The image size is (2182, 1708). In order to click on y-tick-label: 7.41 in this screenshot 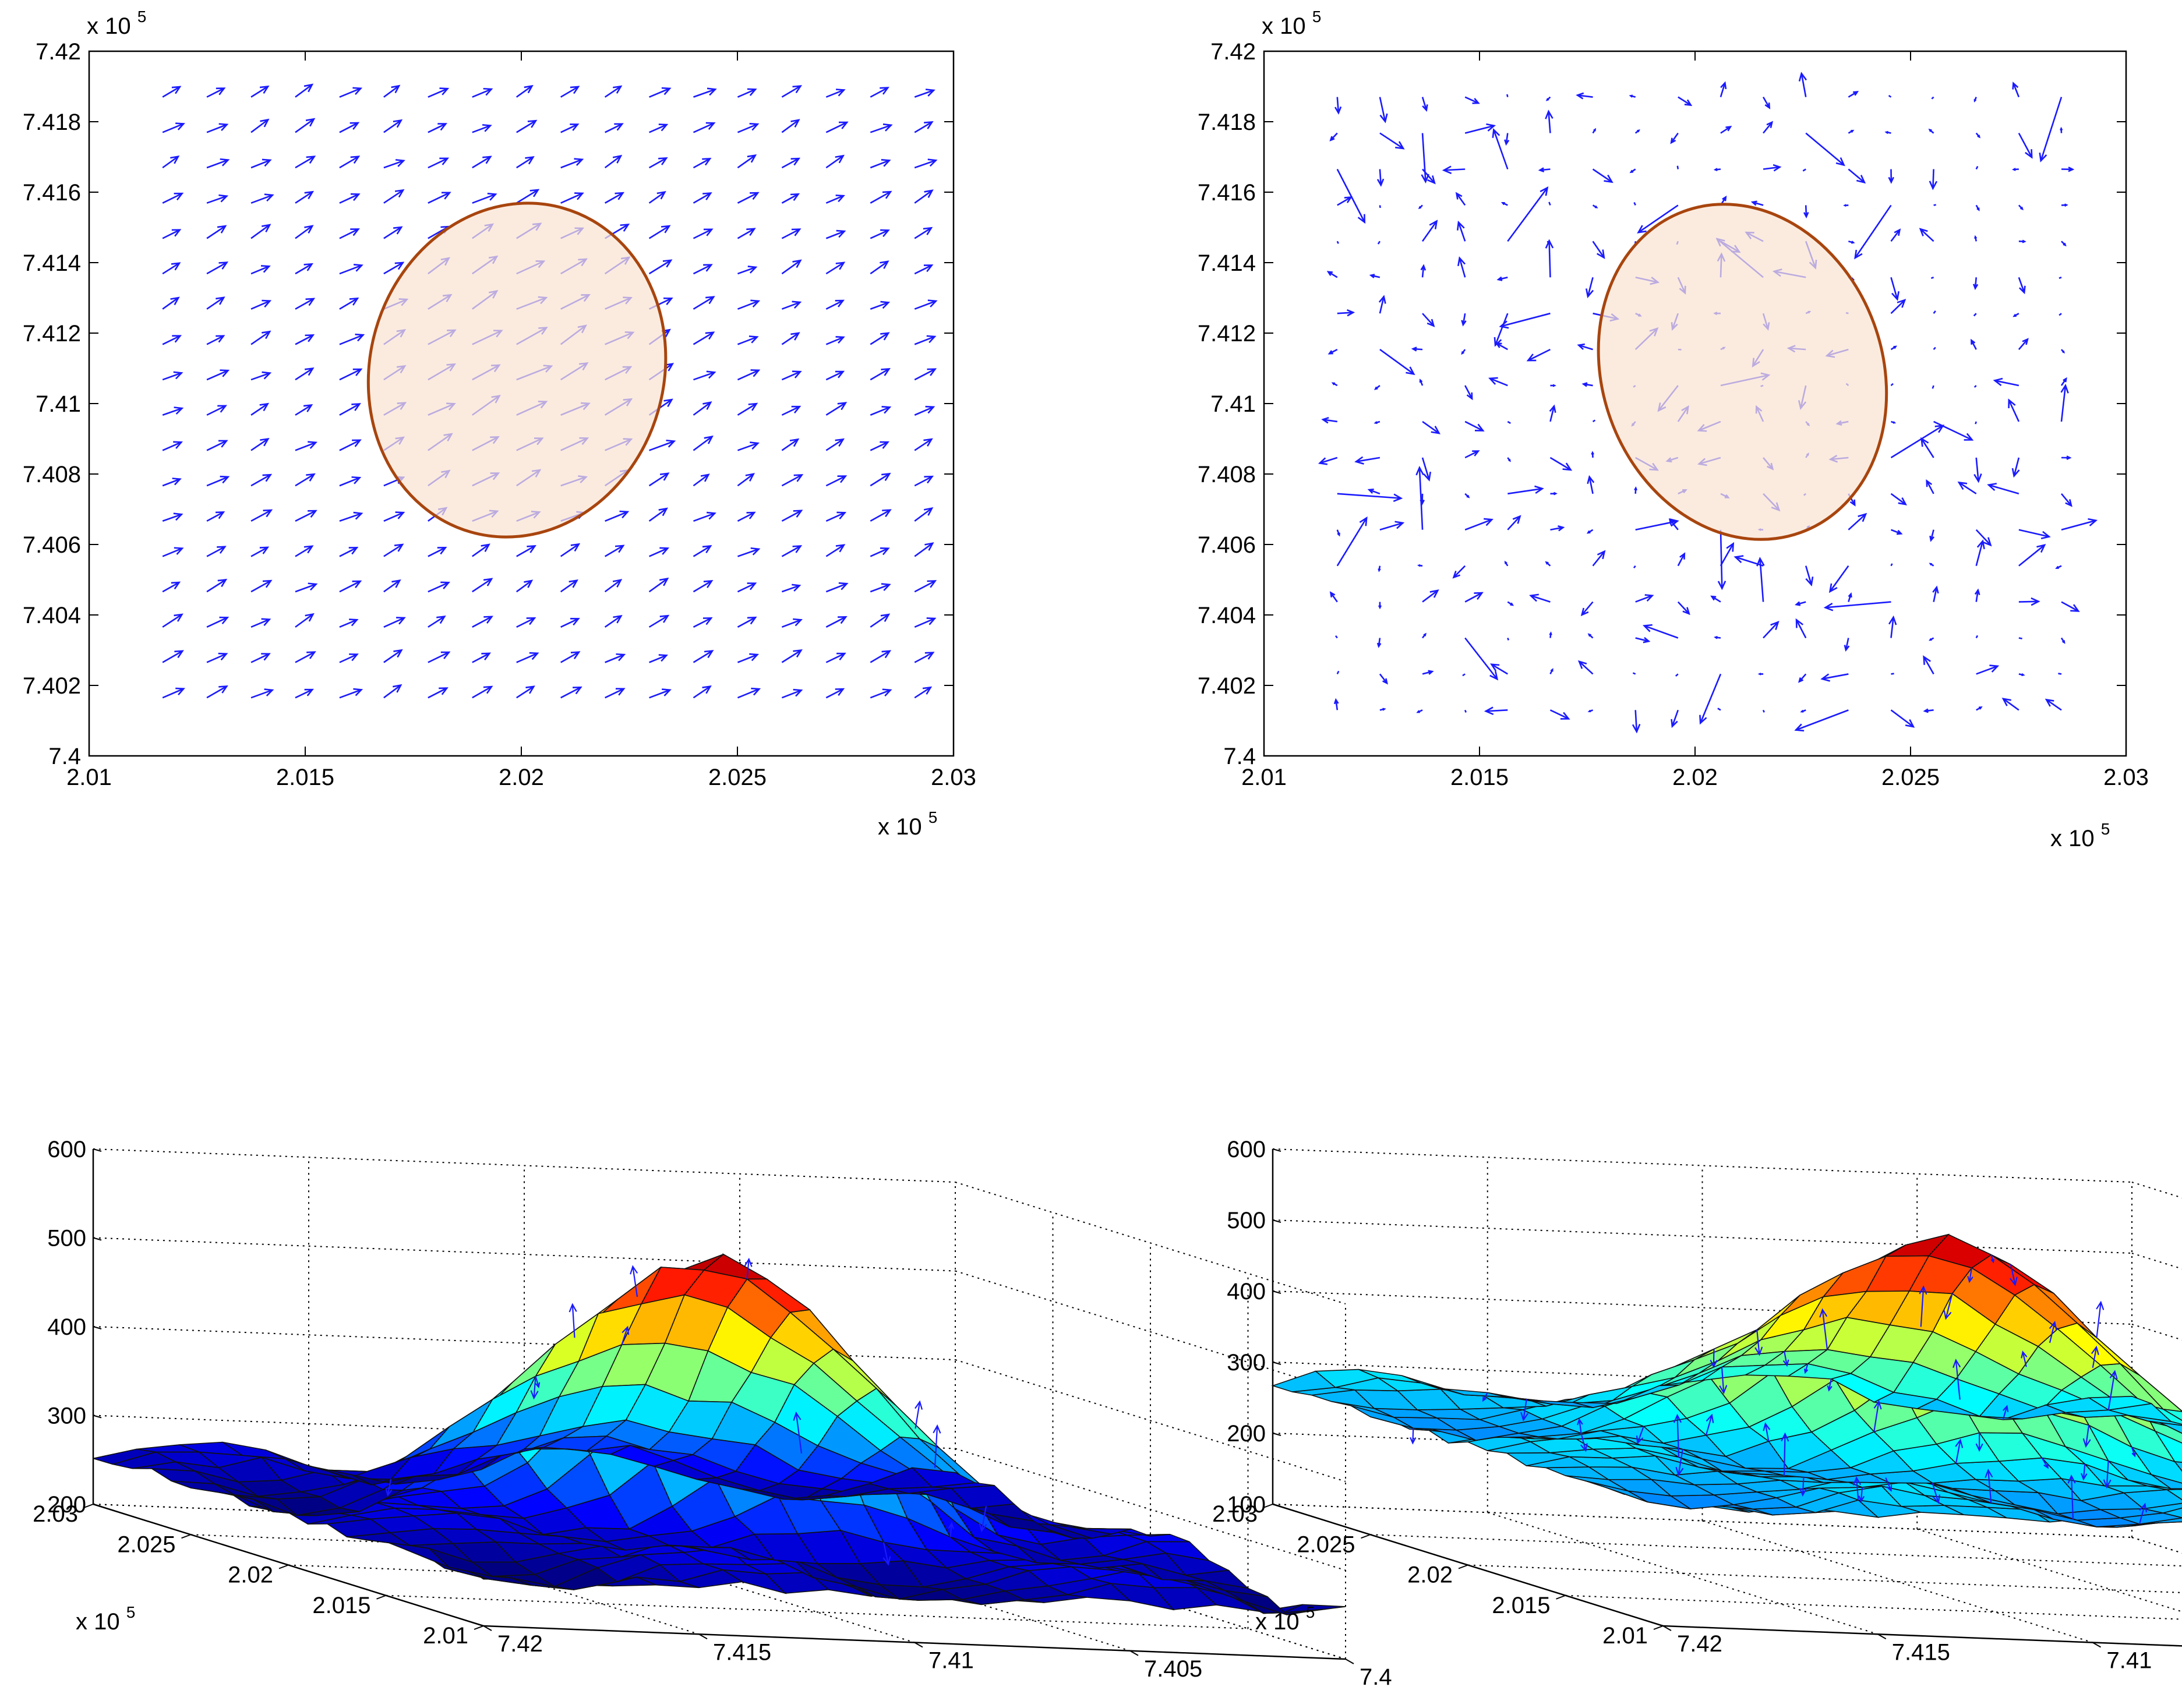, I will do `click(59, 404)`.